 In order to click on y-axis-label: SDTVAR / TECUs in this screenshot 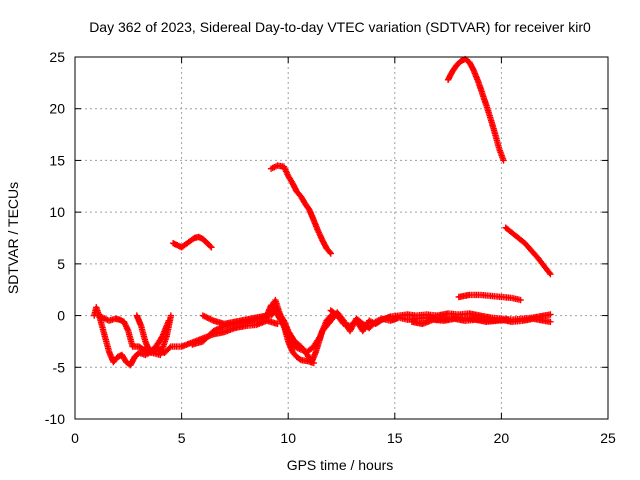, I will do `click(13, 238)`.